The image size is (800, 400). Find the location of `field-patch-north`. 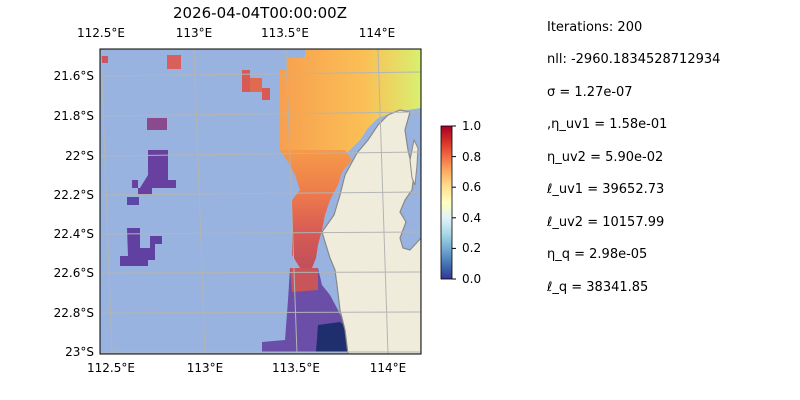

field-patch-north is located at coordinates (350, 102).